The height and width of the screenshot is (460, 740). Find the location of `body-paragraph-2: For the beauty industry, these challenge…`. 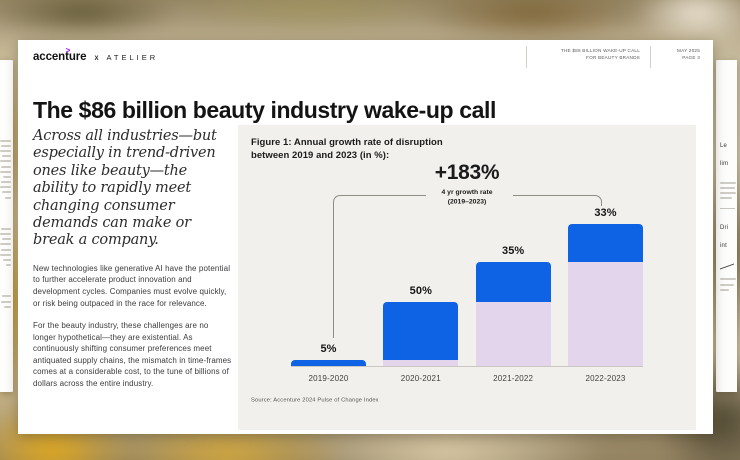

body-paragraph-2: For the beauty industry, these challenge… is located at coordinates (132, 355).